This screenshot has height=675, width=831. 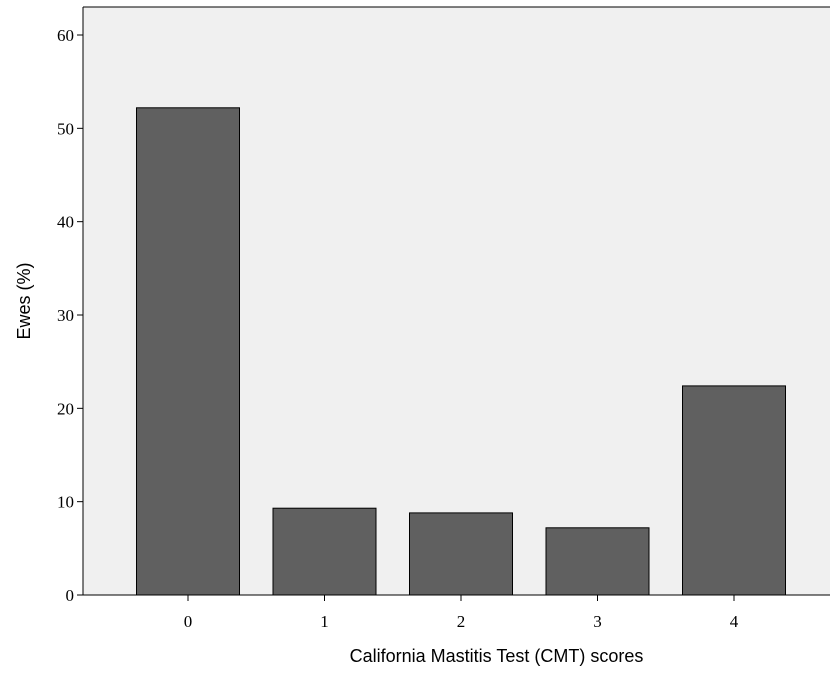 I want to click on x-axis-title: California Mastitis Test (CMT) scores, so click(x=497, y=656).